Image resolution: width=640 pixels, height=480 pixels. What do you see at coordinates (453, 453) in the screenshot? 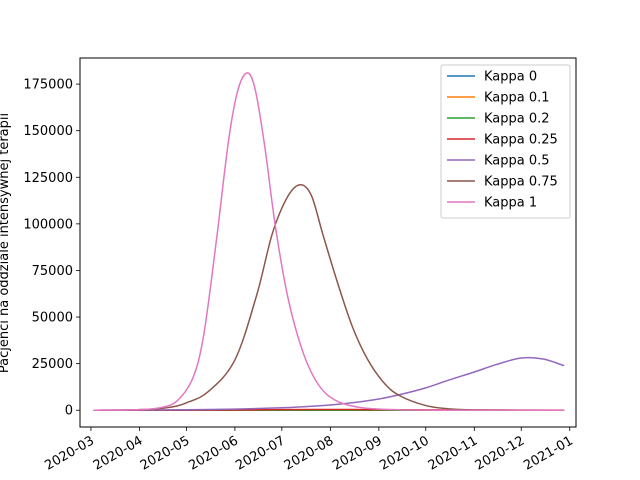
I see `x-tick-label: 2020-11` at bounding box center [453, 453].